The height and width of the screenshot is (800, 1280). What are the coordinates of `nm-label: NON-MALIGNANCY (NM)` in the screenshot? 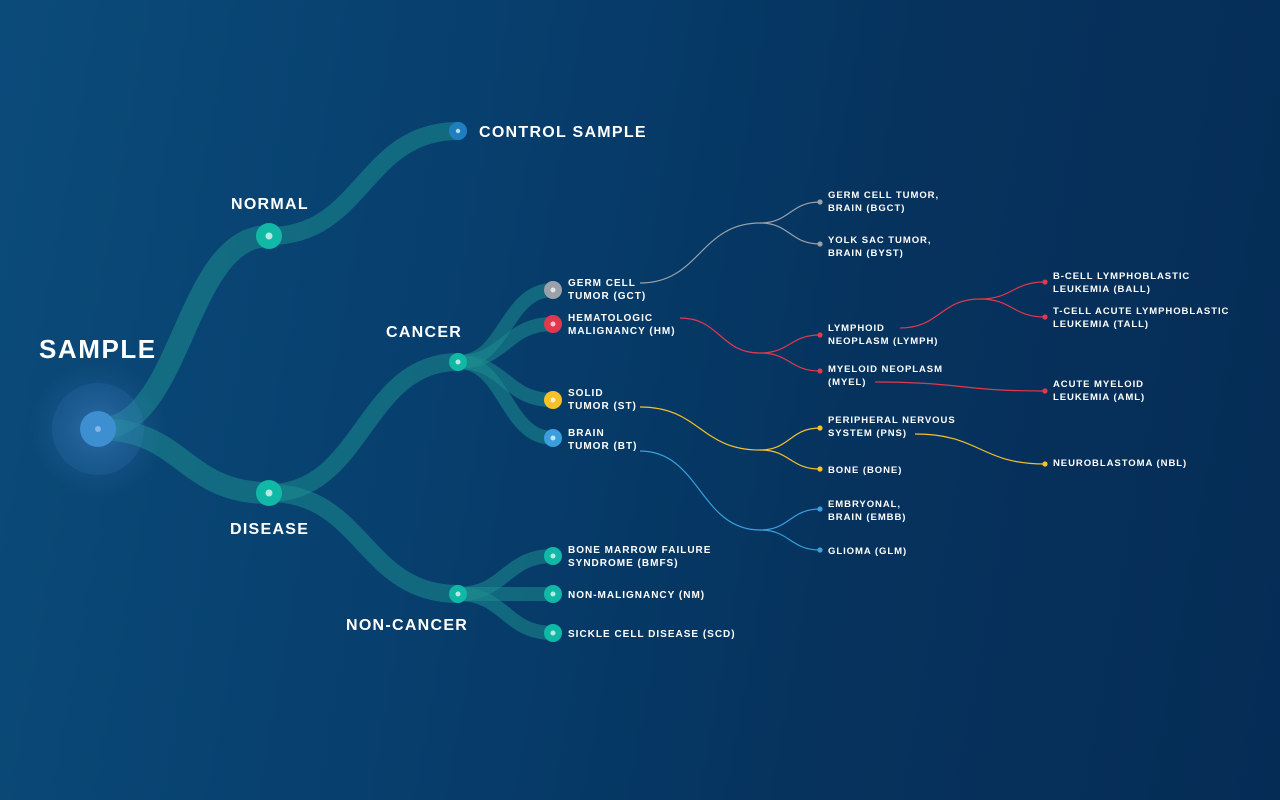 It's located at (637, 595).